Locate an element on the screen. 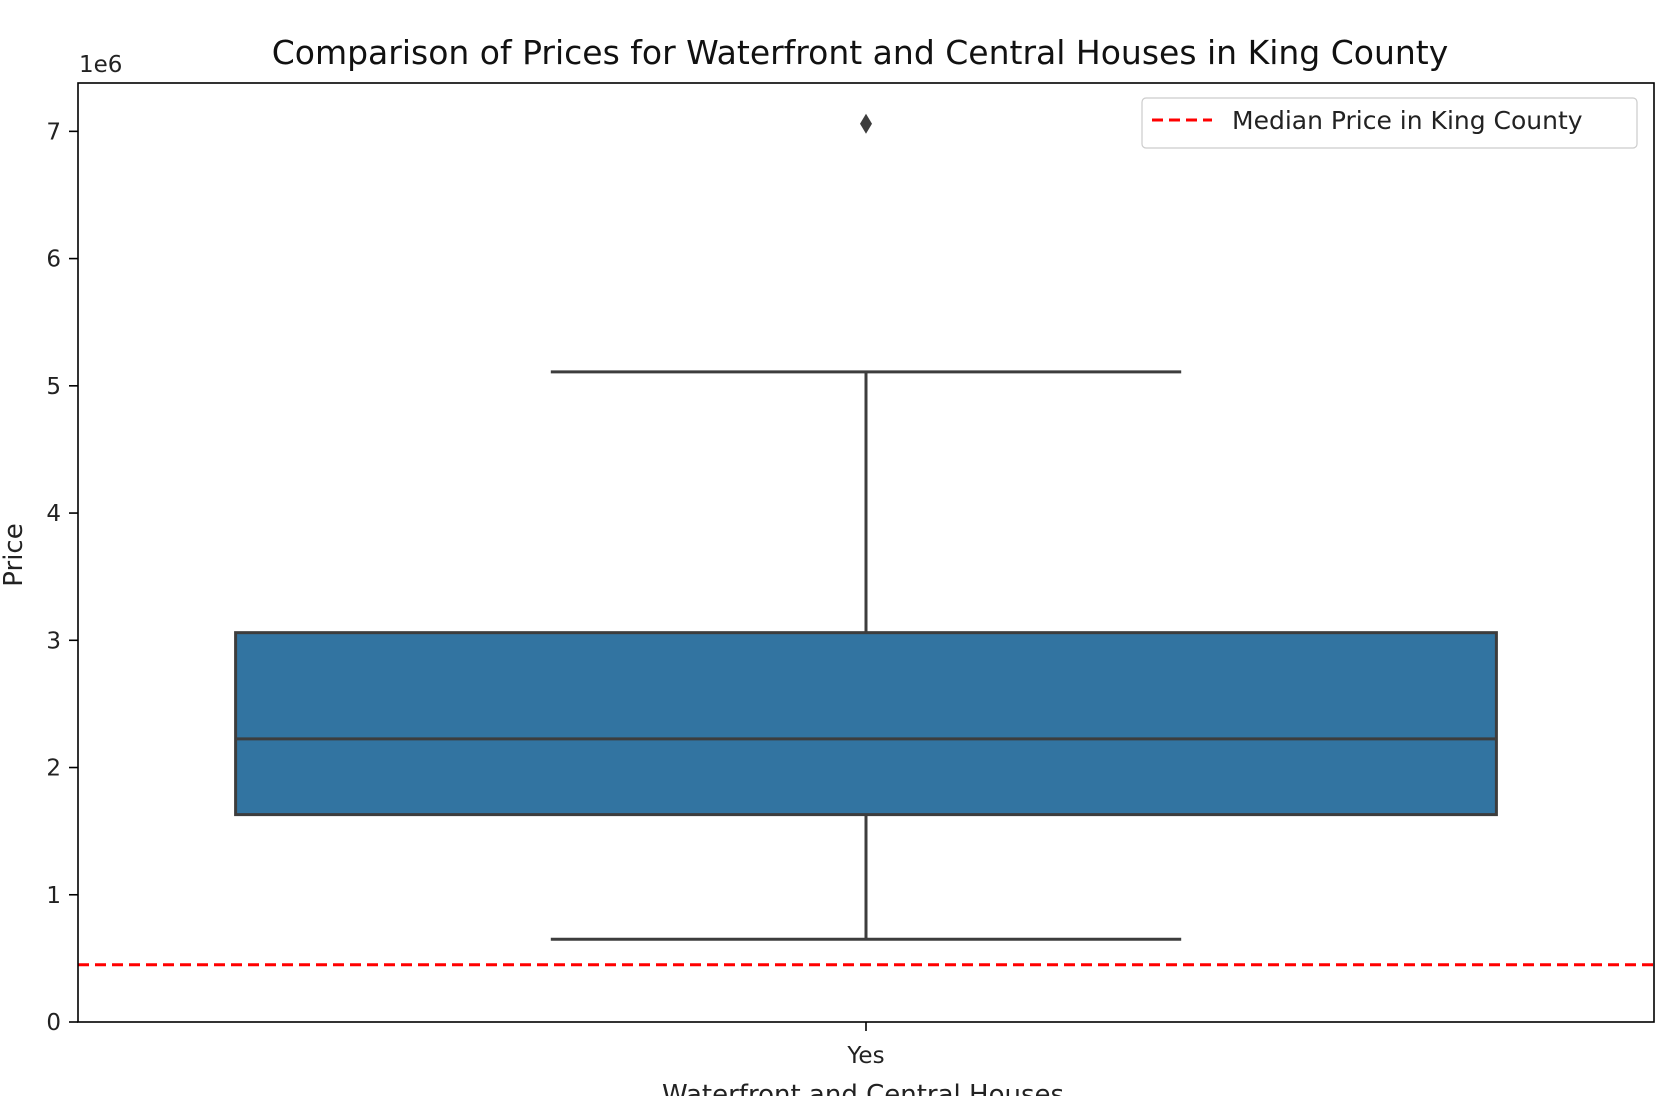 Image resolution: width=1680 pixels, height=1096 pixels. y-tick-label: 4 is located at coordinates (53, 514).